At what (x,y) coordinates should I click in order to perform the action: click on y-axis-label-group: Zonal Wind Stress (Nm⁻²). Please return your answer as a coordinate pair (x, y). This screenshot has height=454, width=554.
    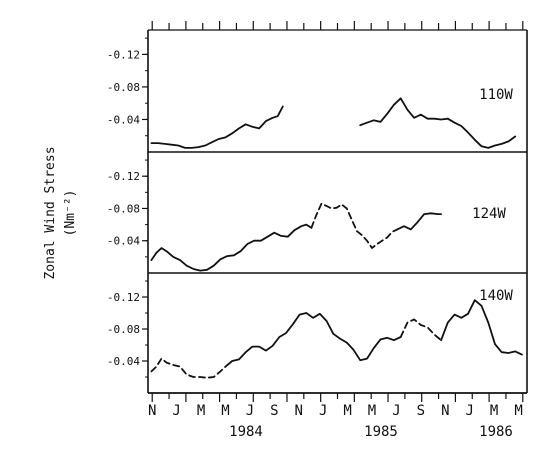
    Looking at the image, I should click on (60, 212).